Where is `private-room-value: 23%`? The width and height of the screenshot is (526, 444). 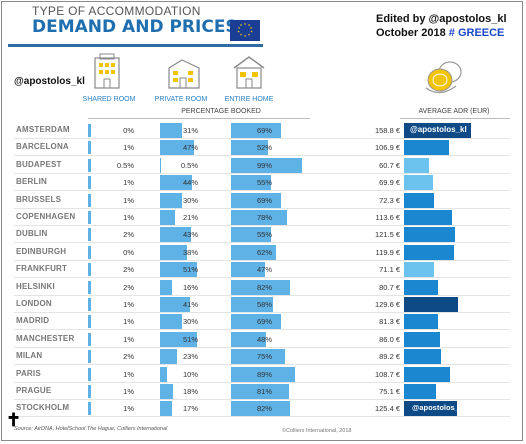
private-room-value: 23% is located at coordinates (190, 357).